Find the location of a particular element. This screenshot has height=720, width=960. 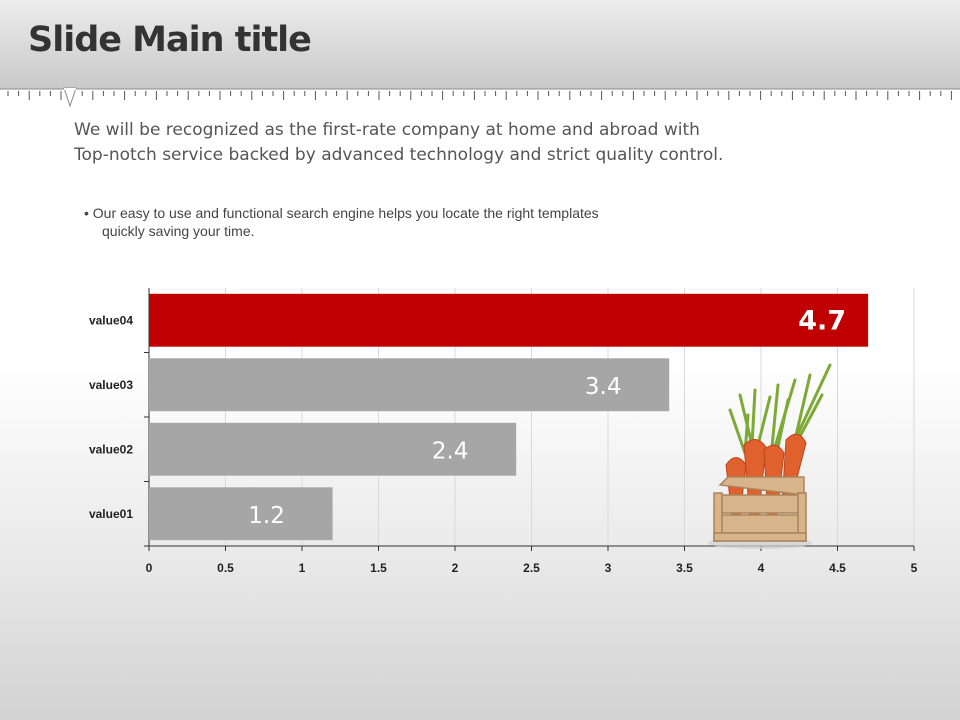

category-label: value03 is located at coordinates (111, 385).